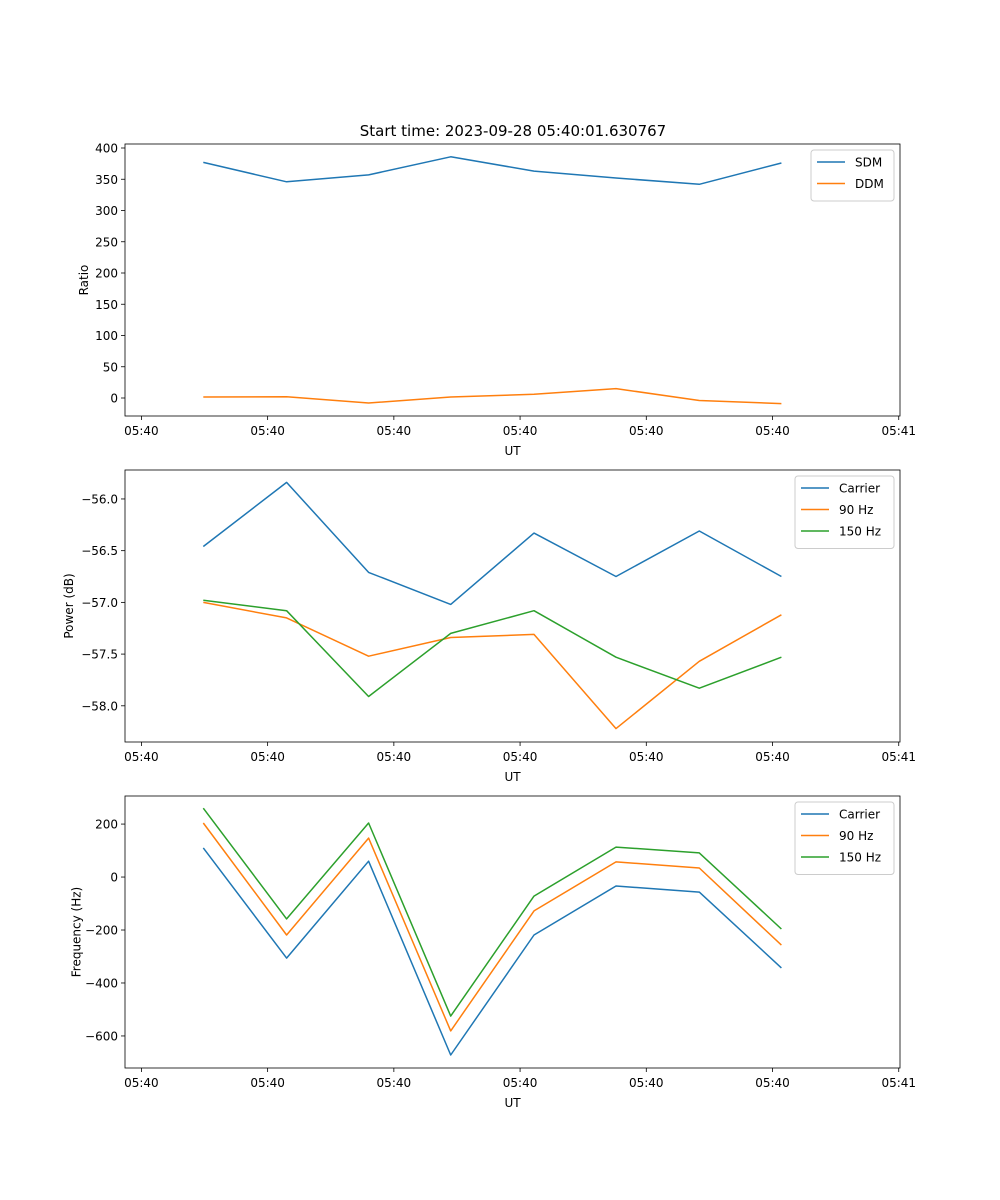 The height and width of the screenshot is (1200, 1000). Describe the element at coordinates (101, 1036) in the screenshot. I see `y-tick-label: −600` at that location.